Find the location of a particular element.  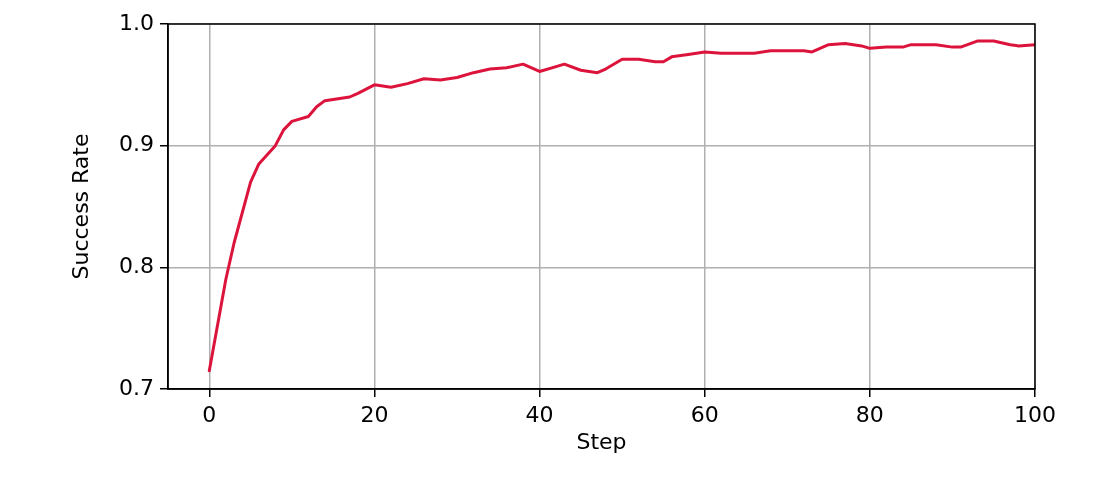

x-axis-title: Step is located at coordinates (601, 441).